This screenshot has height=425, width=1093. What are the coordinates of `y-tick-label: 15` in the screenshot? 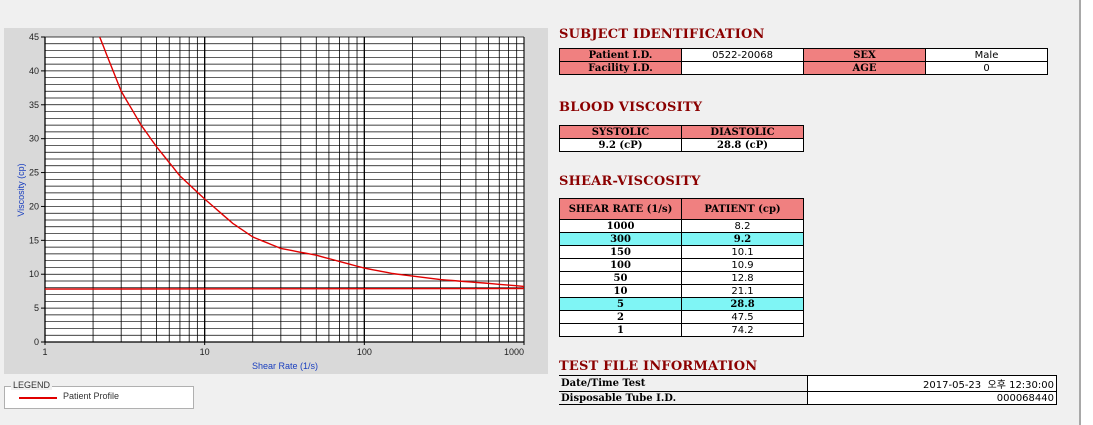 It's located at (34, 240).